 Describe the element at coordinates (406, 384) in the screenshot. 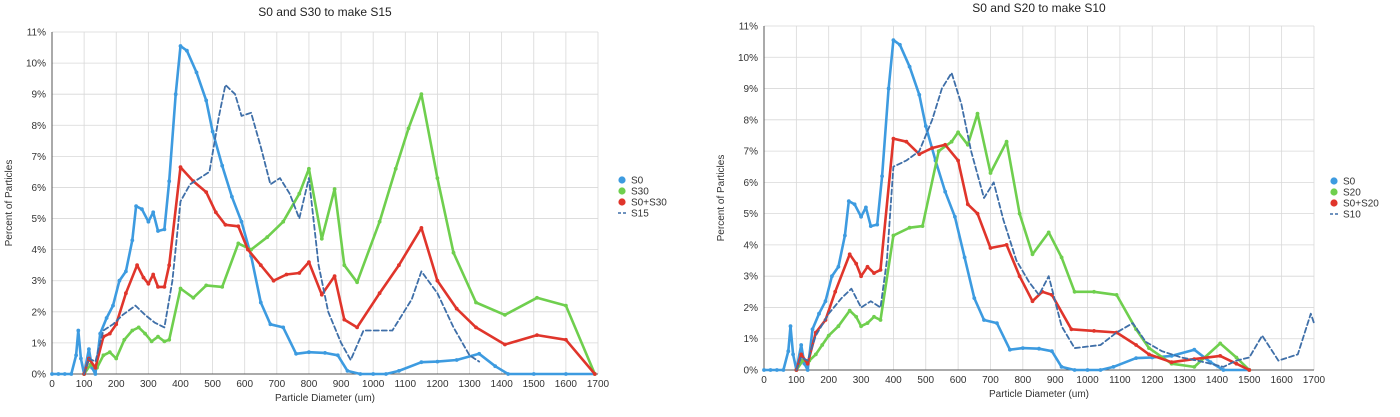

I see `x-tick-label: 1100` at that location.